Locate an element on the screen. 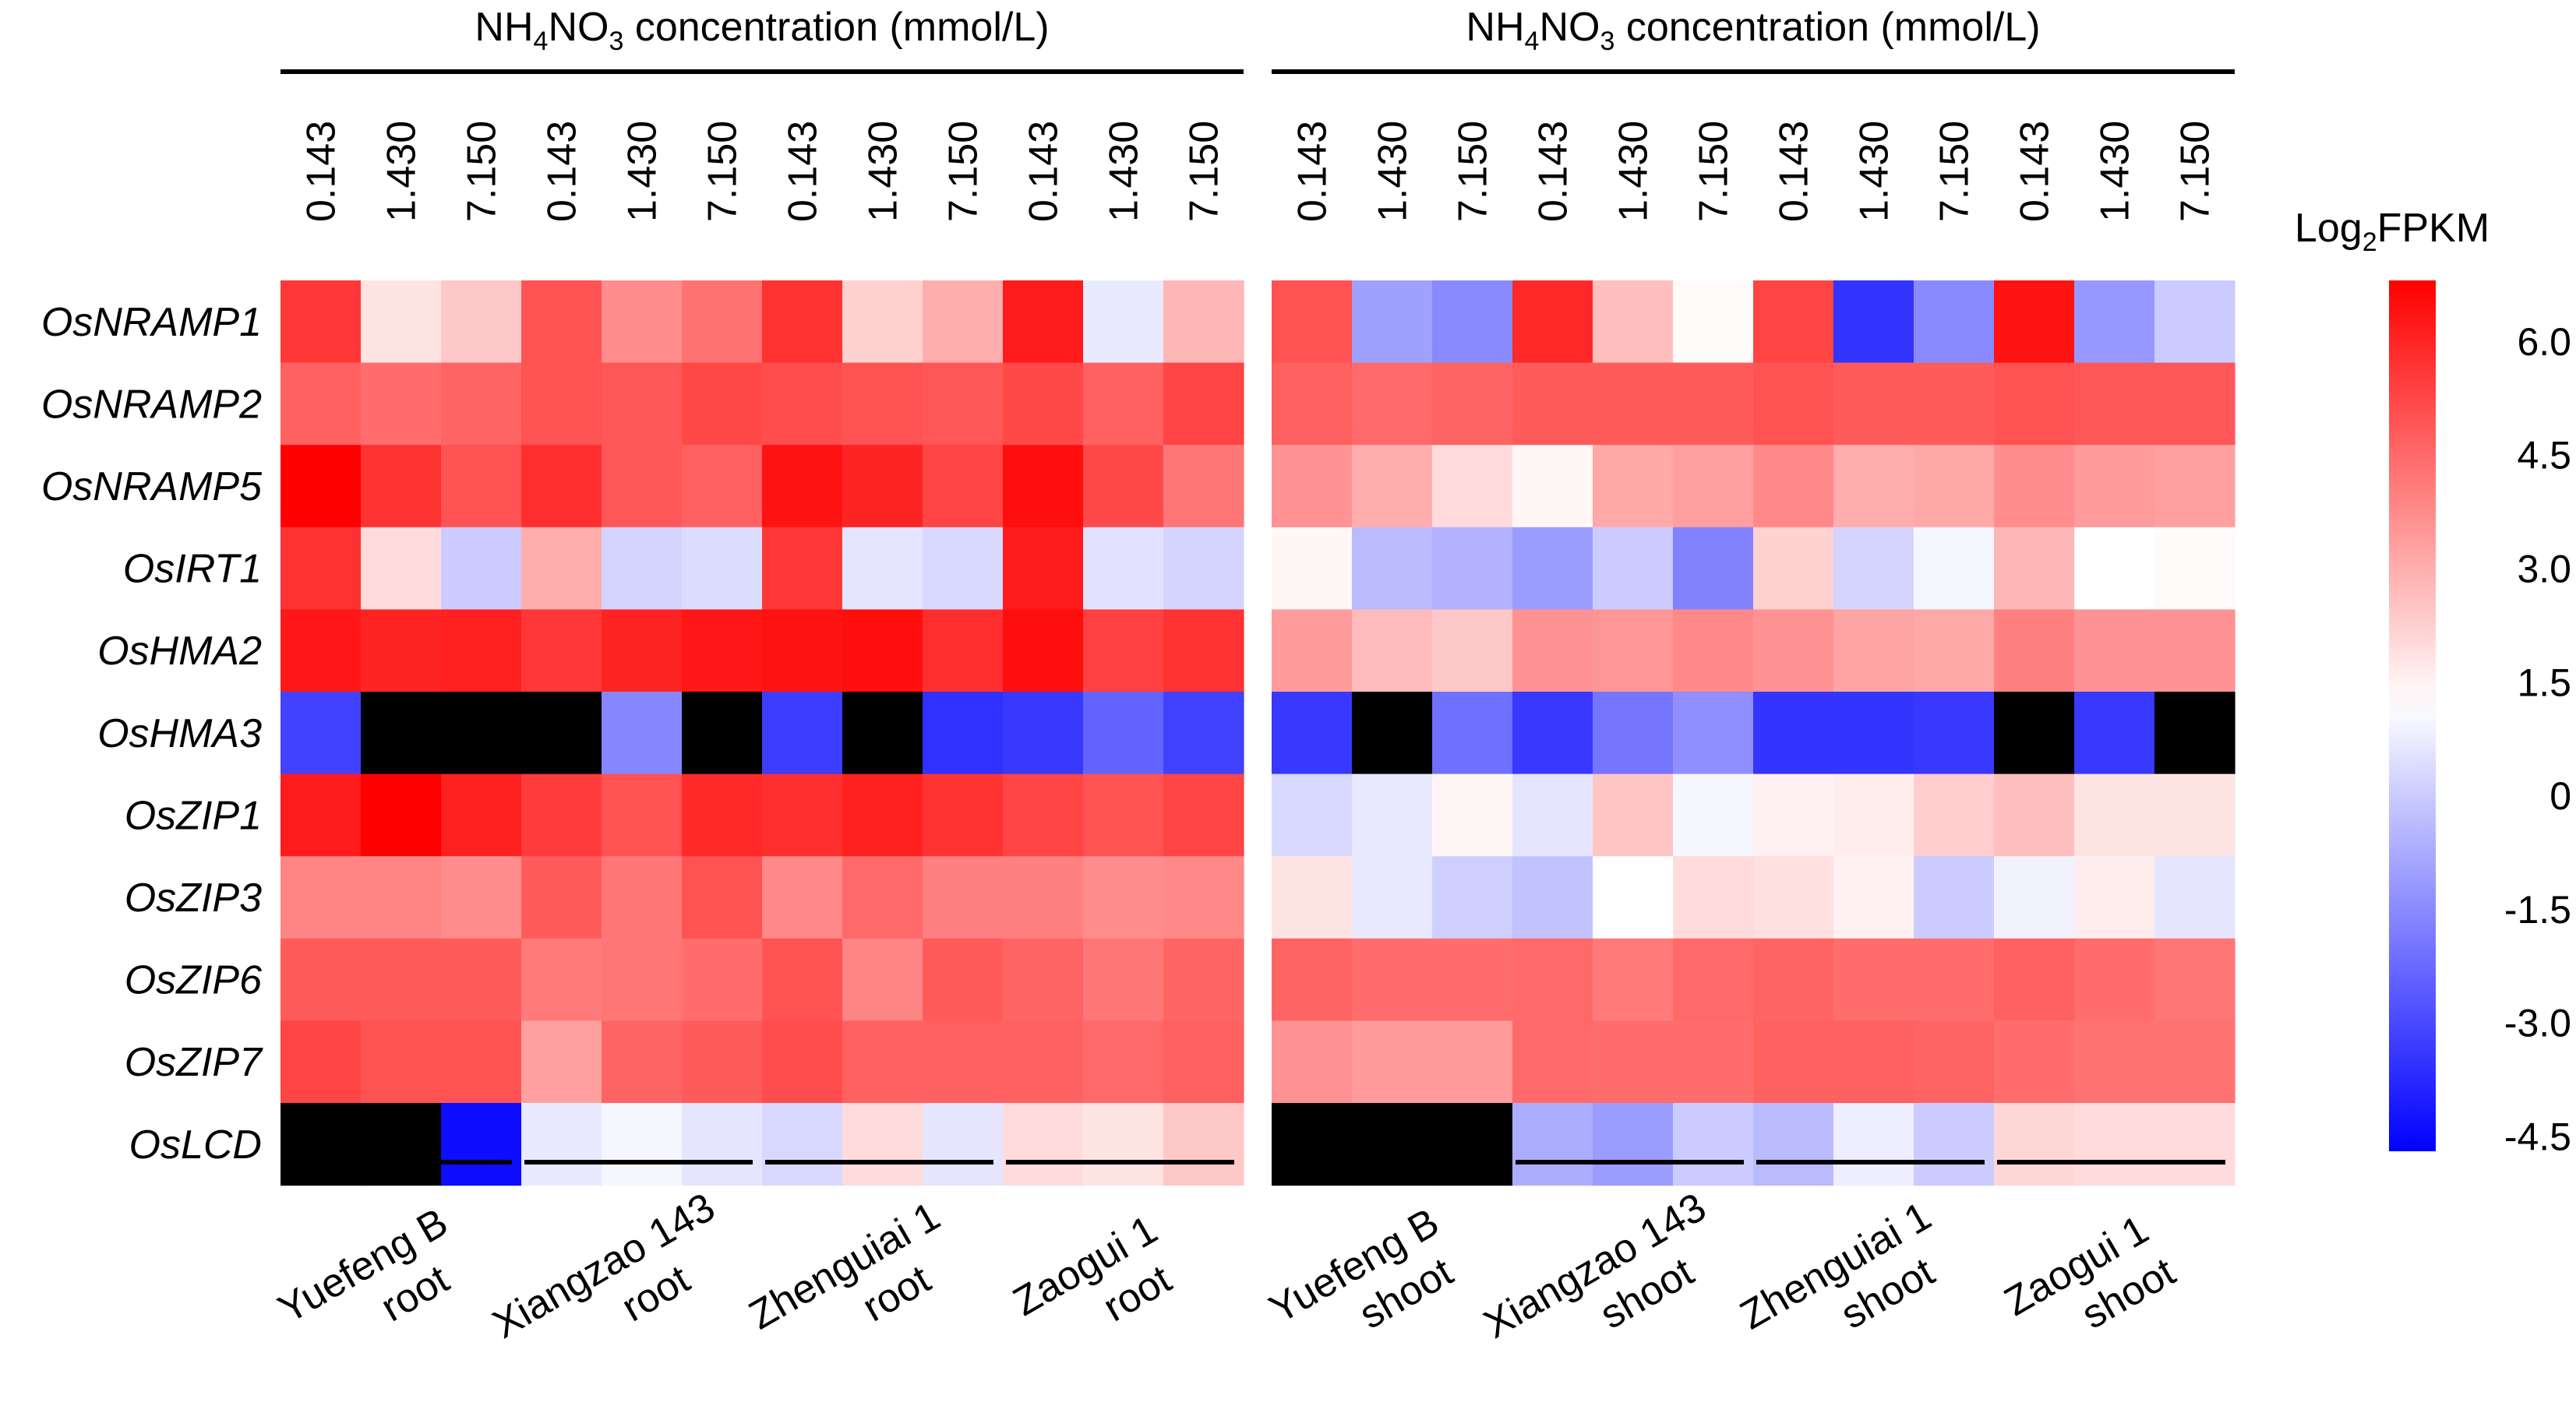 Image resolution: width=2576 pixels, height=1420 pixels. group-label: Zaogui 1root is located at coordinates (1098, 1288).